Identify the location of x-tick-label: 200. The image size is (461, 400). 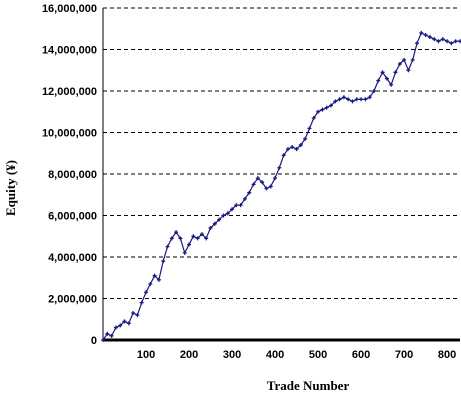
(189, 355).